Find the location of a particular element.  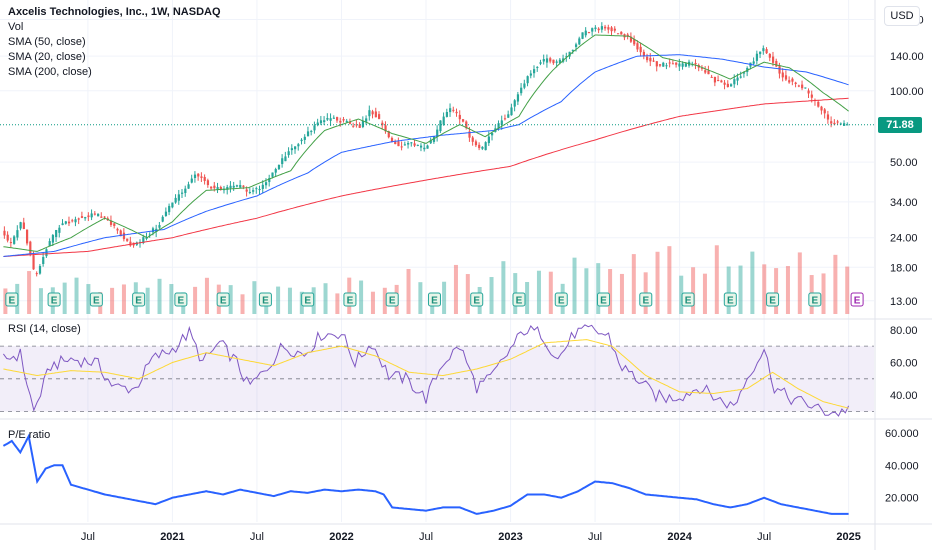

legend-sma200: SMA (200, close) is located at coordinates (50, 72).